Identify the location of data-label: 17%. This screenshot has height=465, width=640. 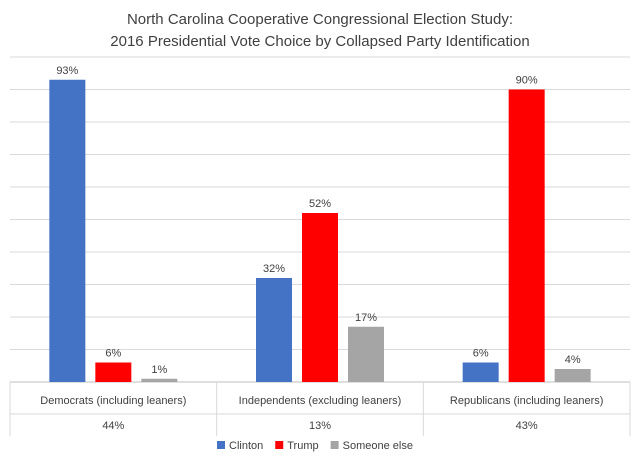
(366, 318).